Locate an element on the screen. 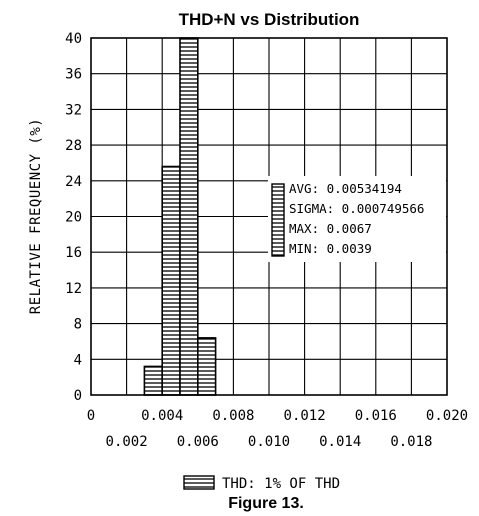  y-tick-label: 32 is located at coordinates (73, 110).